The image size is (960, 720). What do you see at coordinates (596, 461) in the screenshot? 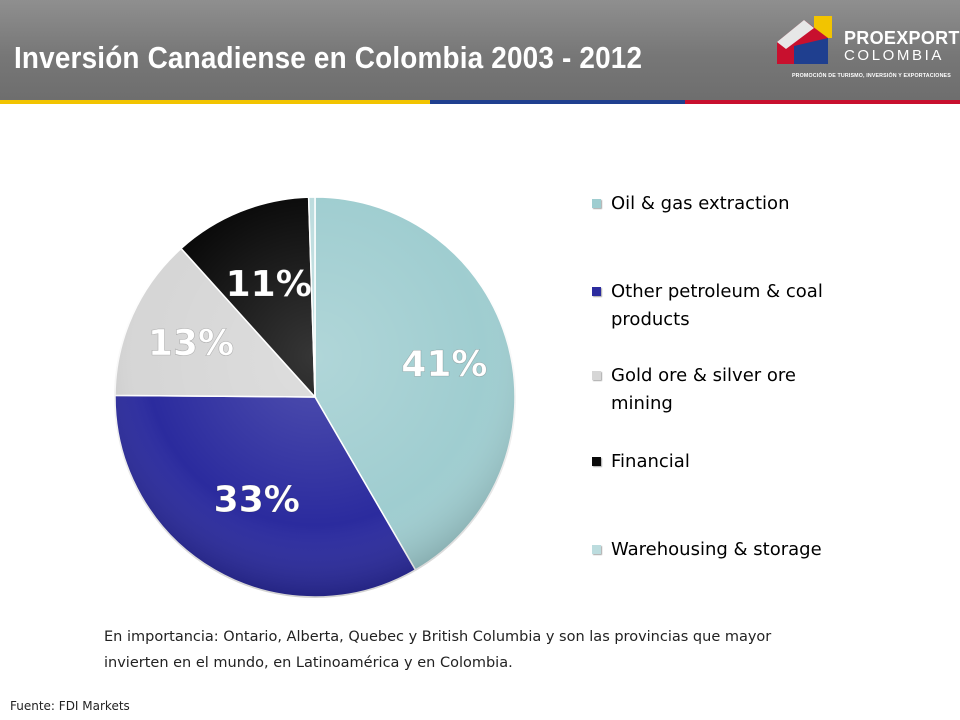
I see `legend-swatch-financial` at bounding box center [596, 461].